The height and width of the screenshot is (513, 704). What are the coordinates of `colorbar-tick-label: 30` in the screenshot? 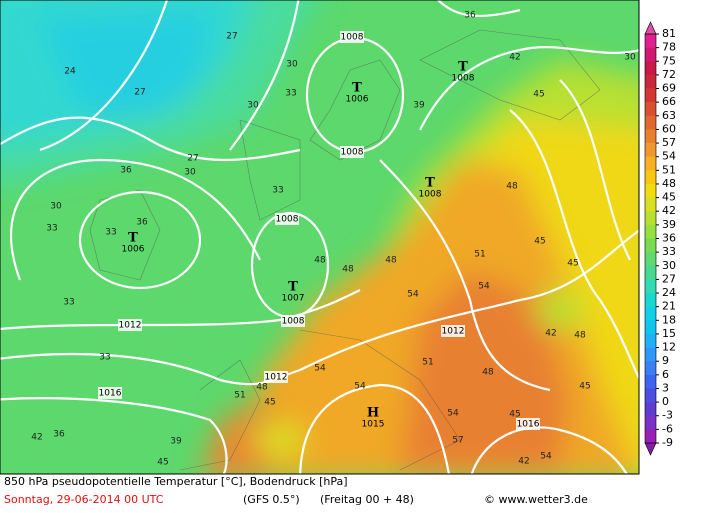 It's located at (669, 265).